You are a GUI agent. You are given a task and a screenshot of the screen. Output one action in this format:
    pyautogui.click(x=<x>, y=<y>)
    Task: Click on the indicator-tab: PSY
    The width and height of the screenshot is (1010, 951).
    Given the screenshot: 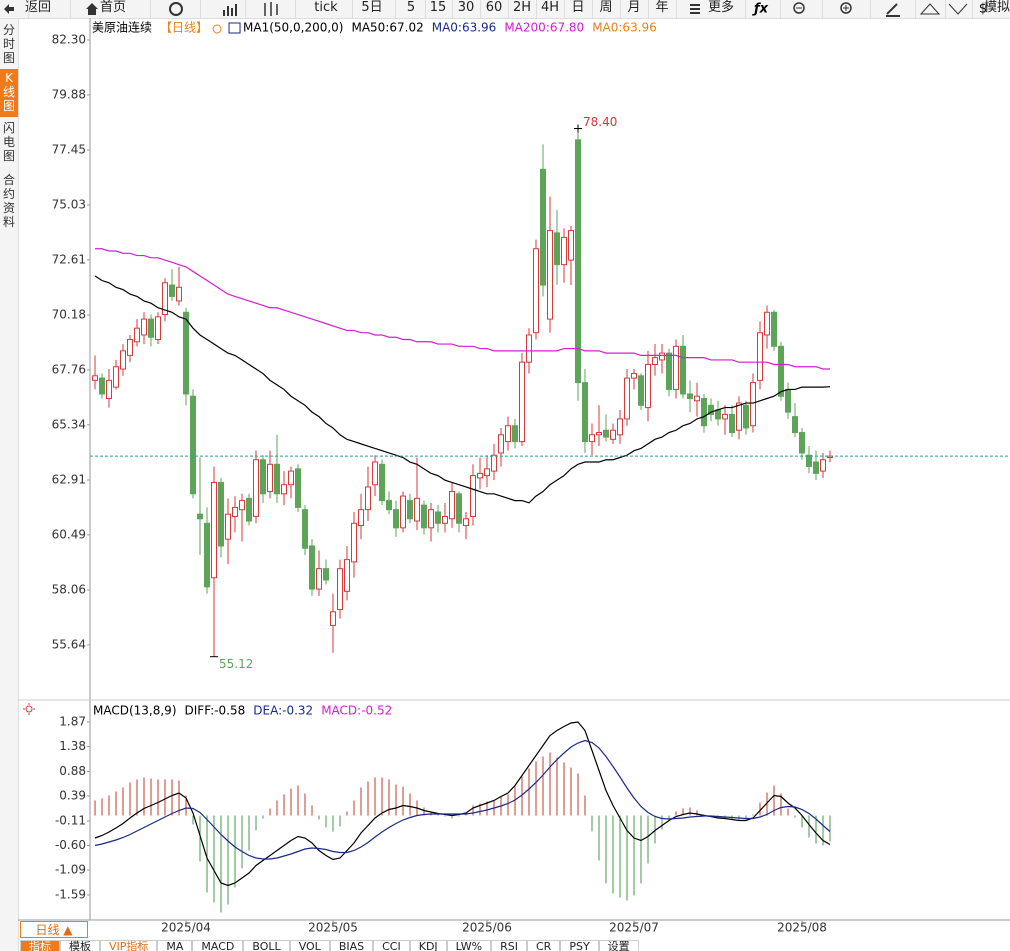 What is the action you would take?
    pyautogui.click(x=579, y=945)
    